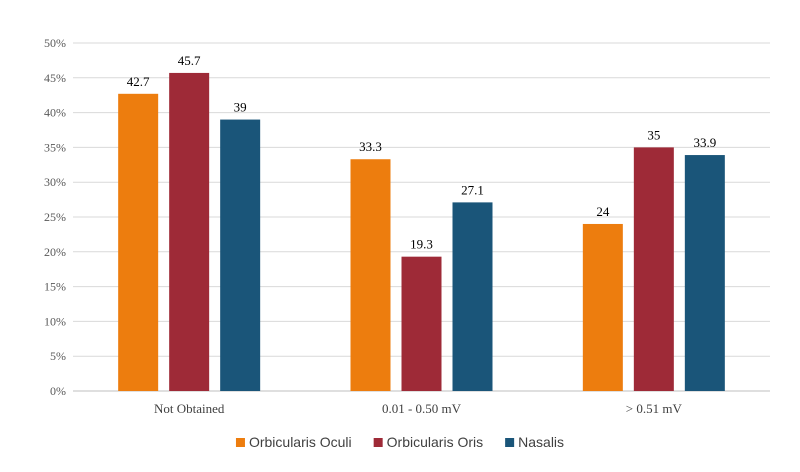 The height and width of the screenshot is (472, 800). I want to click on y-tick-label: 0%, so click(58, 391).